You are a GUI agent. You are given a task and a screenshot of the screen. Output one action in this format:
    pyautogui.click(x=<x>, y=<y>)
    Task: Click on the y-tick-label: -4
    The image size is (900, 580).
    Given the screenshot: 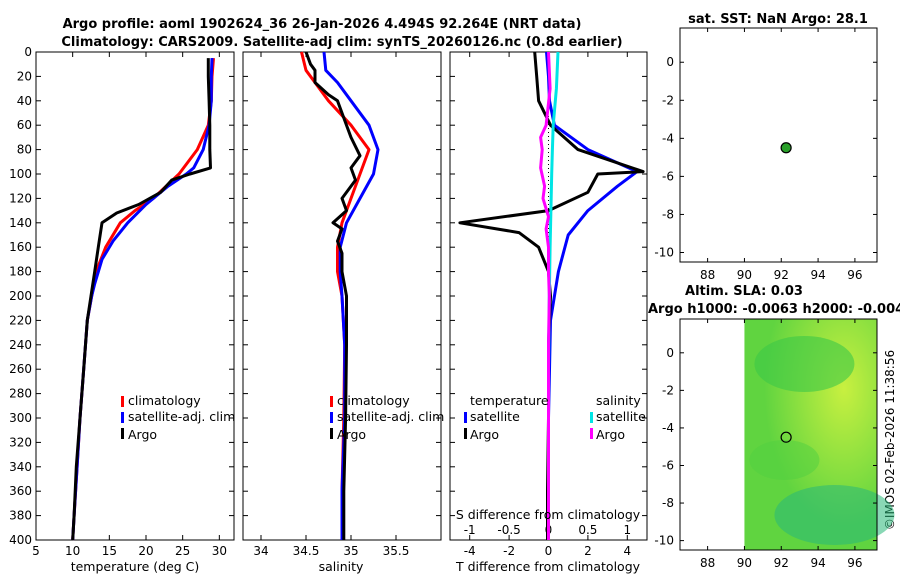 What is the action you would take?
    pyautogui.click(x=668, y=138)
    